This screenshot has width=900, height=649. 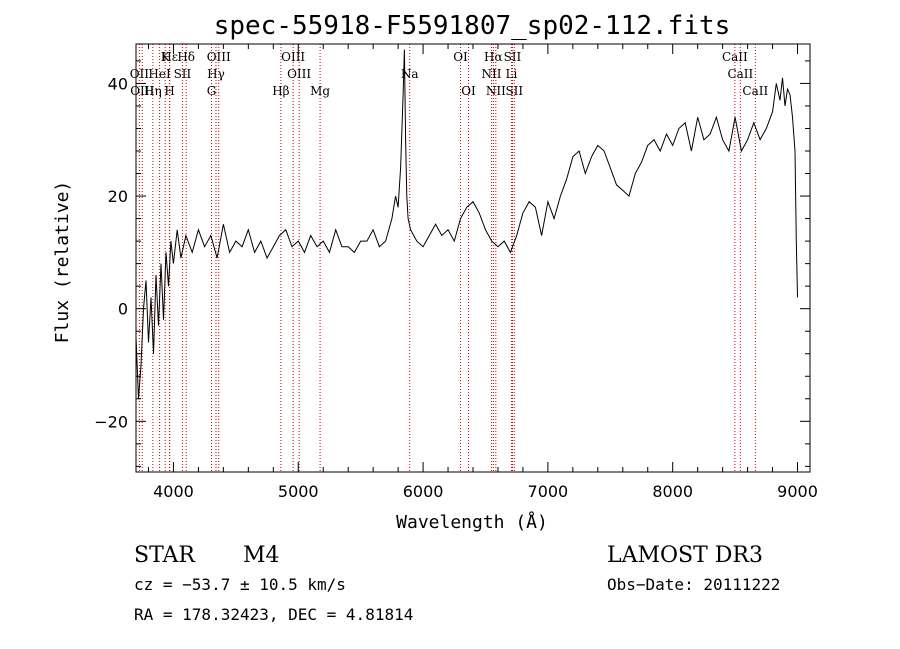 What do you see at coordinates (410, 74) in the screenshot?
I see `spectral-line-label: Na` at bounding box center [410, 74].